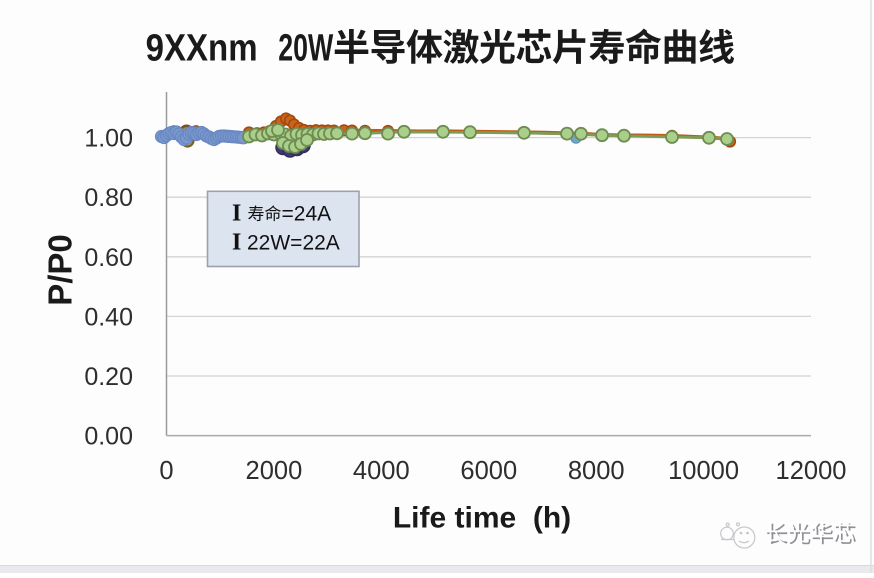 This screenshot has height=578, width=874. Describe the element at coordinates (202, 48) in the screenshot. I see `svg-text: 9XXnm` at that location.